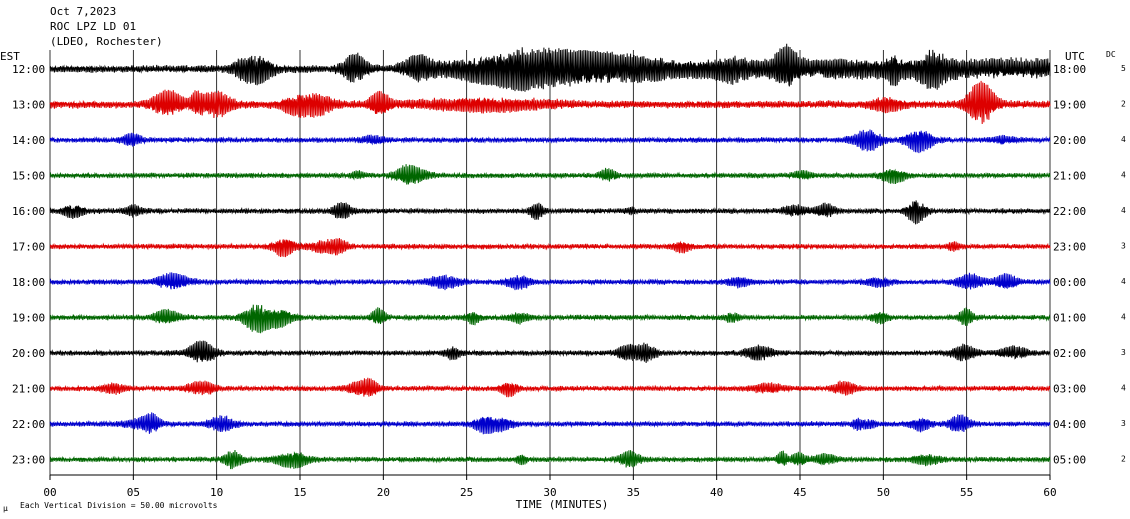 Image resolution: width=1130 pixels, height=519 pixels. What do you see at coordinates (1069, 176) in the screenshot?
I see `right-hour-label: 21:00` at bounding box center [1069, 176].